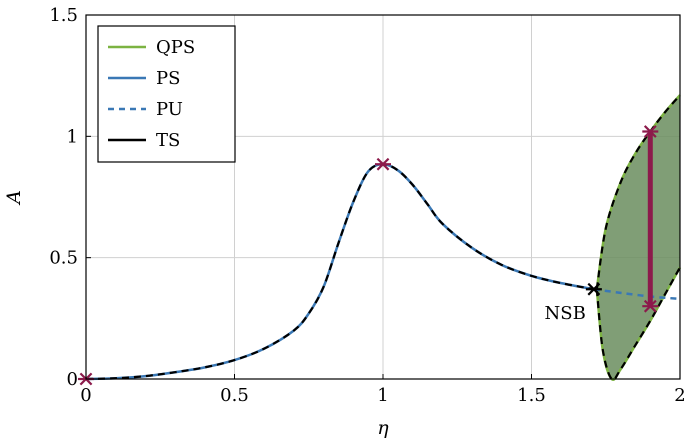 The width and height of the screenshot is (685, 440). Describe the element at coordinates (234, 395) in the screenshot. I see `x-tick-label: 0.5` at that location.